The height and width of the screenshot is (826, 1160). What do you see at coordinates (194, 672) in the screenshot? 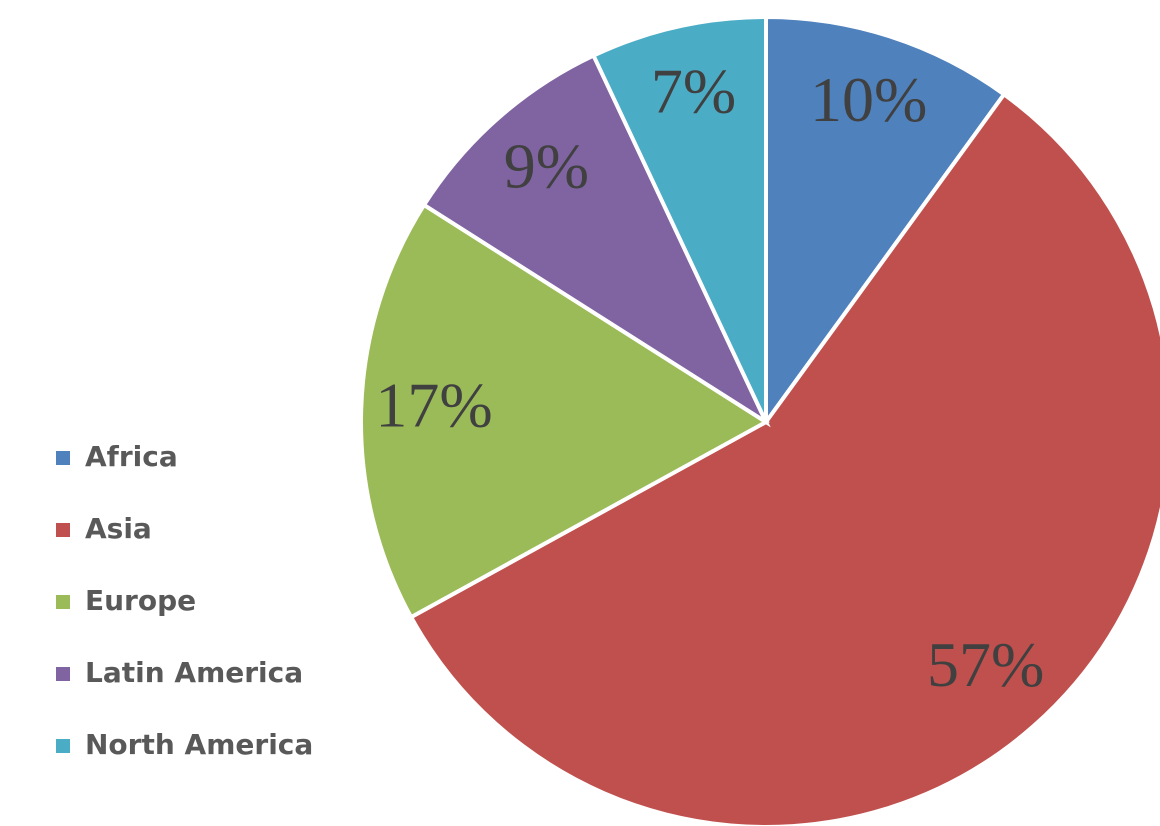
I see `legend-label: Latin America` at bounding box center [194, 672].